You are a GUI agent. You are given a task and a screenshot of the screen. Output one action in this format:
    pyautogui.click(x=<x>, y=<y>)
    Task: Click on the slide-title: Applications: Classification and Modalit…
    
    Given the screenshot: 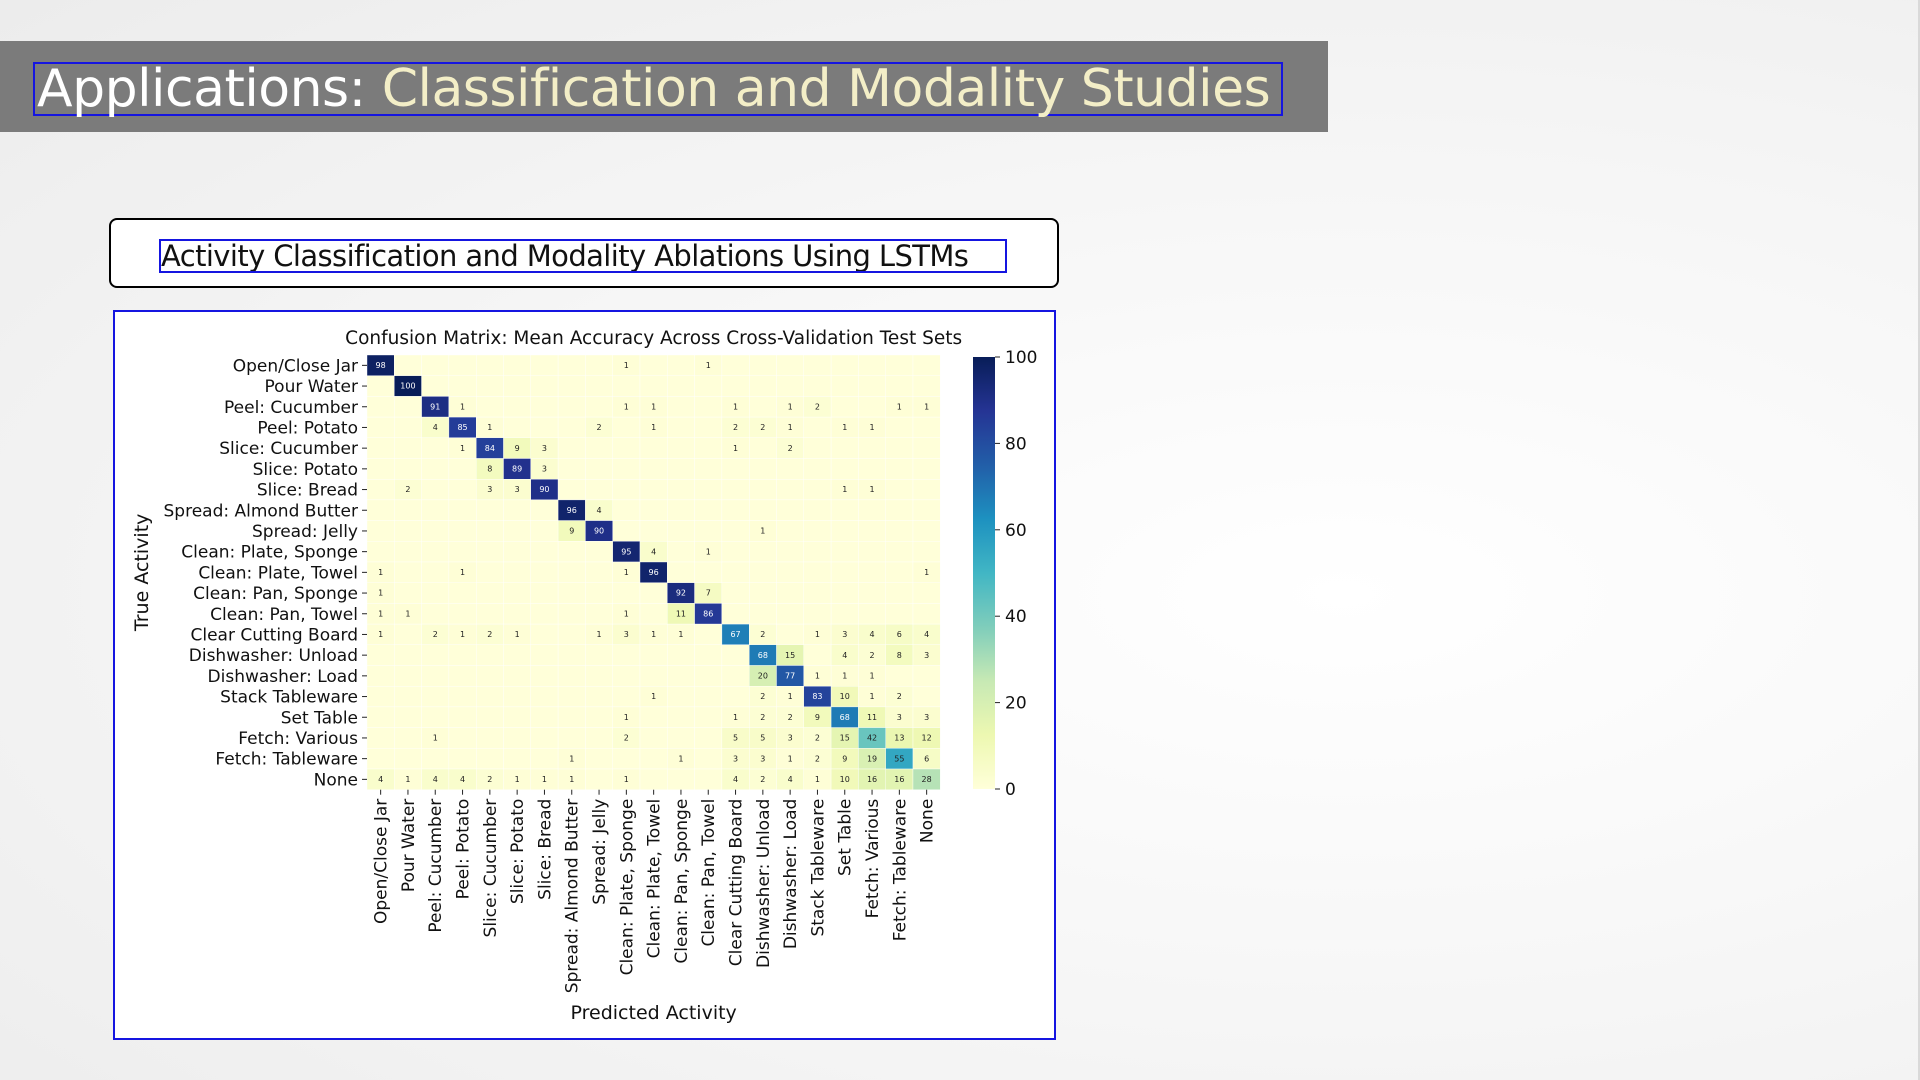 What is the action you would take?
    pyautogui.click(x=658, y=89)
    